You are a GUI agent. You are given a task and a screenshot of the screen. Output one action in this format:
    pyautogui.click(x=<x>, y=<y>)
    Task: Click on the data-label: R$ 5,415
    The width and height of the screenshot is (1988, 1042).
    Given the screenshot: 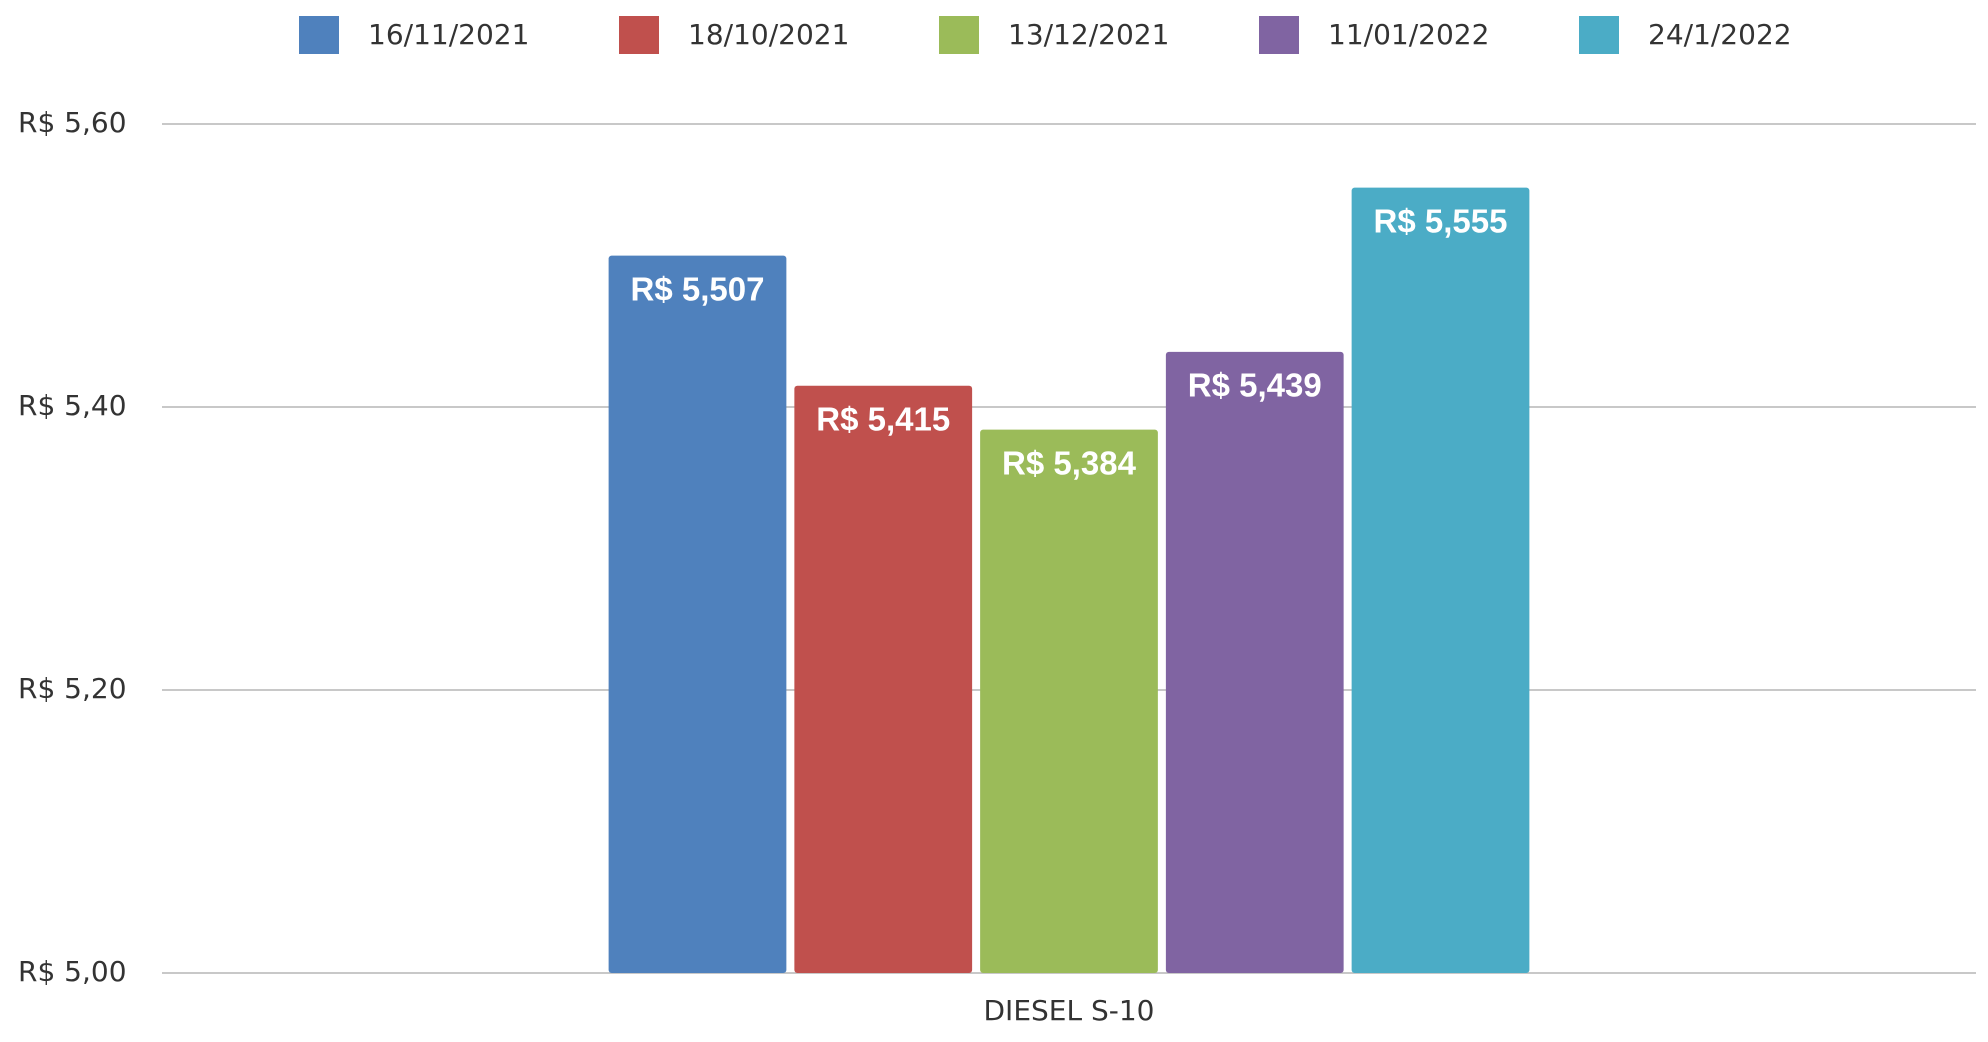 What is the action you would take?
    pyautogui.click(x=883, y=418)
    